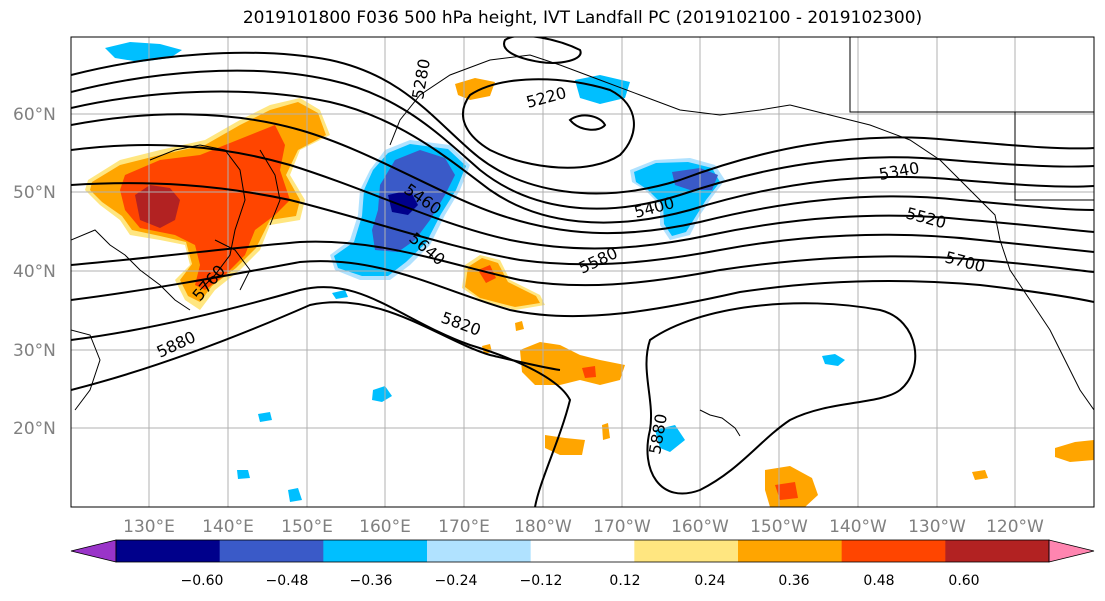  I want to click on lon-label: 170°W, so click(622, 527).